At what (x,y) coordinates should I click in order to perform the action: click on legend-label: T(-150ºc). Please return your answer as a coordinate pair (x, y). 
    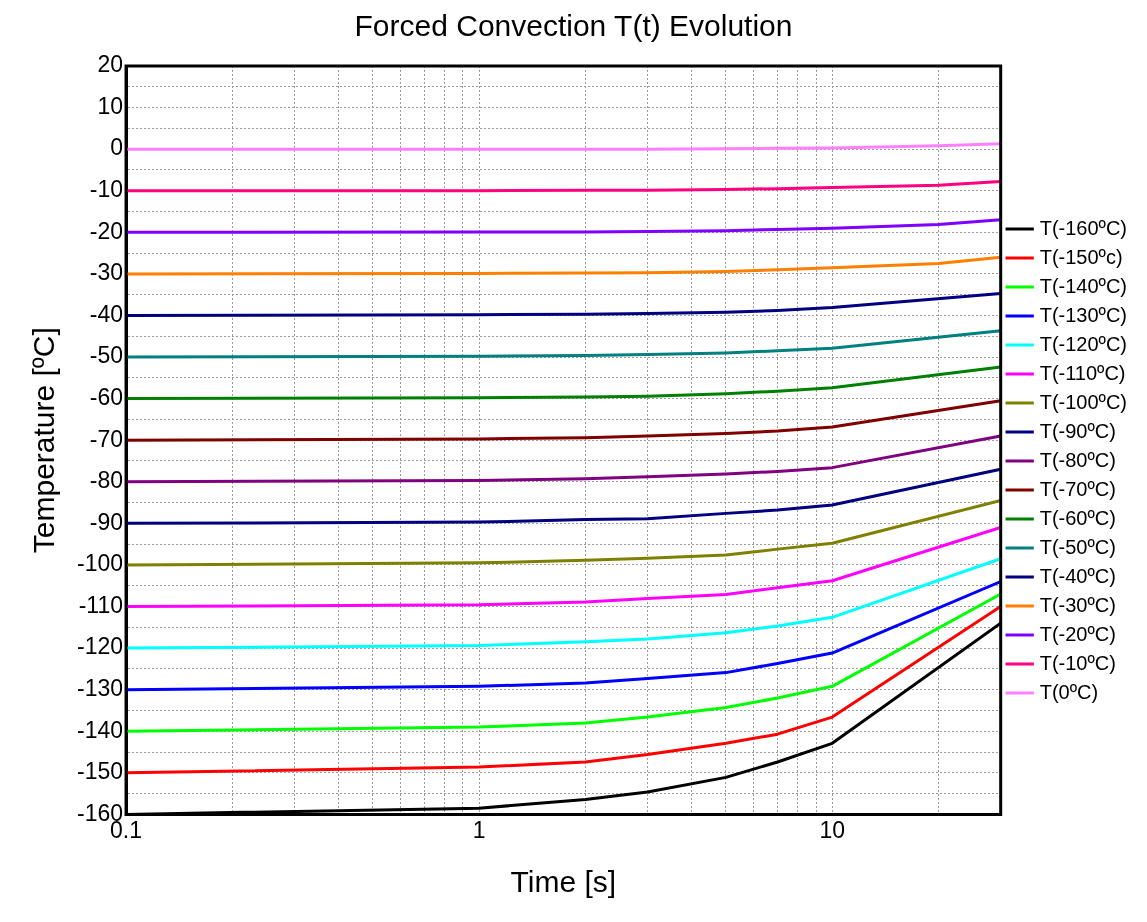
    Looking at the image, I should click on (1081, 256).